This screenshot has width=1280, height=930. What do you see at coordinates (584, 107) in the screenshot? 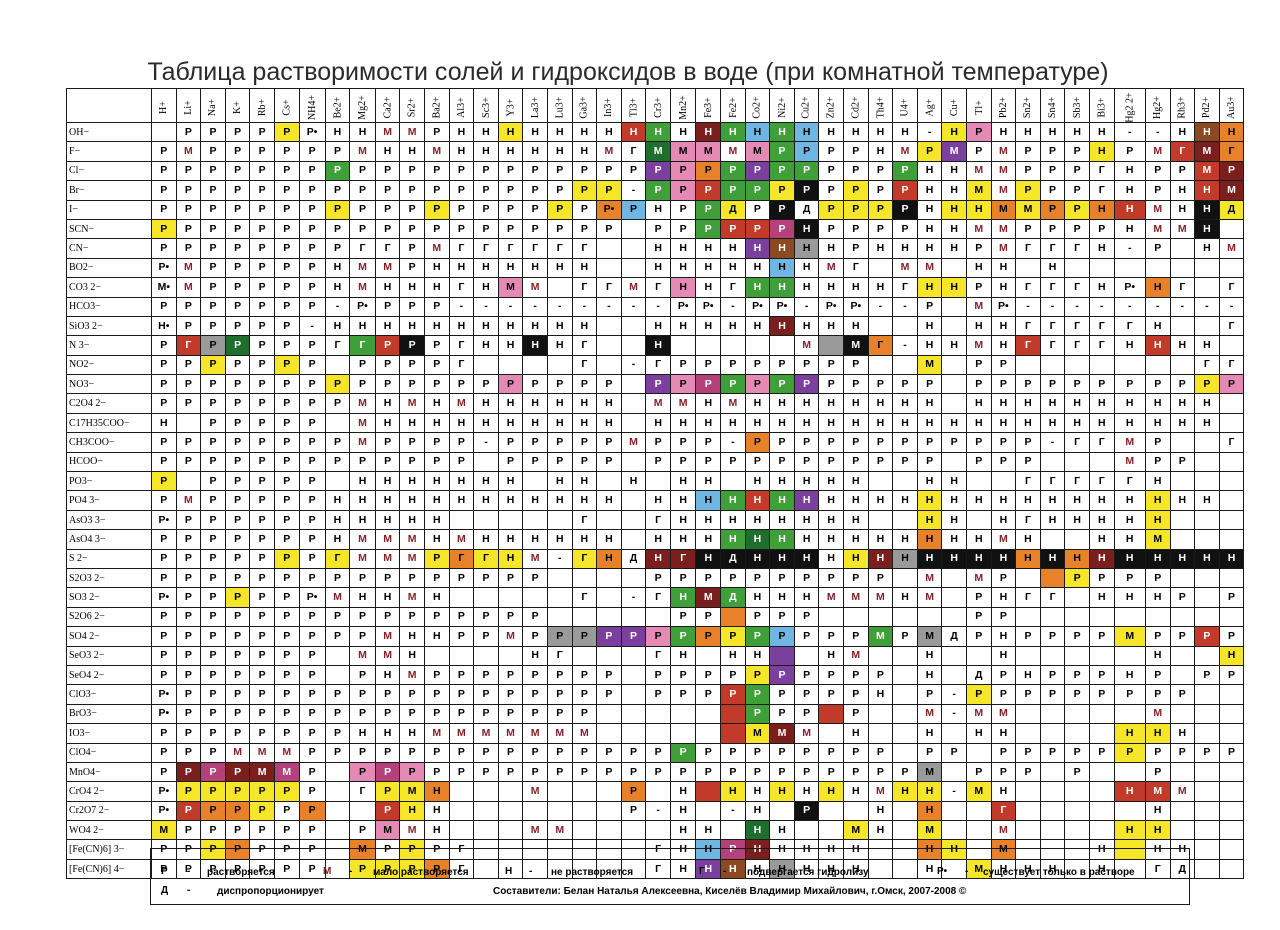
I see `cation-label: Ga3+` at bounding box center [584, 107].